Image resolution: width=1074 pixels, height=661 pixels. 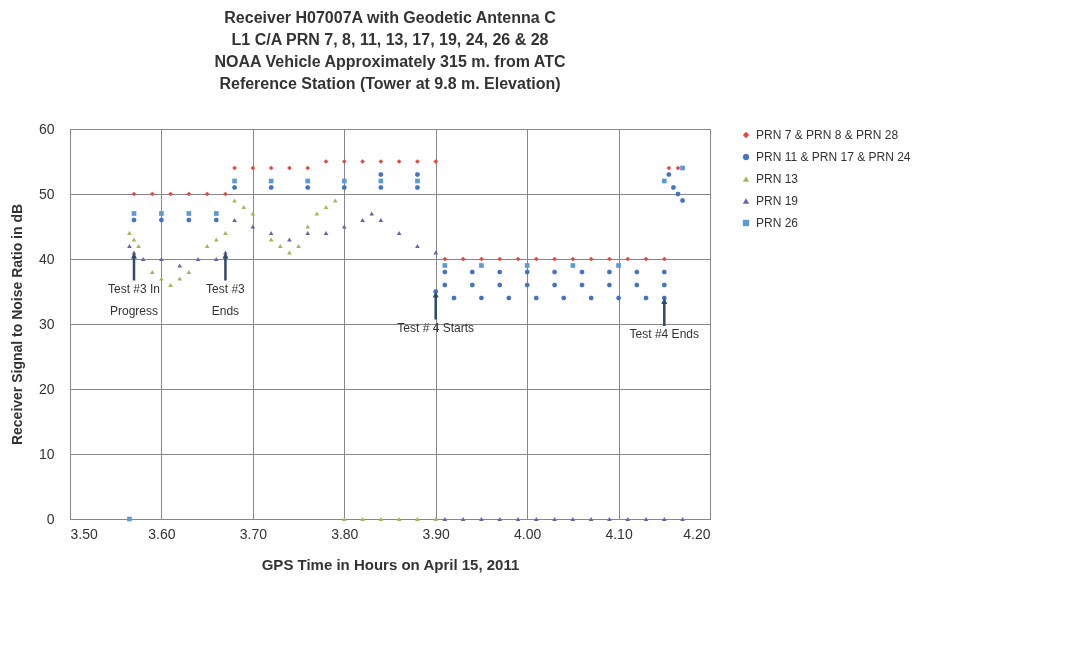 I want to click on y-tick-label: 40, so click(x=46, y=258).